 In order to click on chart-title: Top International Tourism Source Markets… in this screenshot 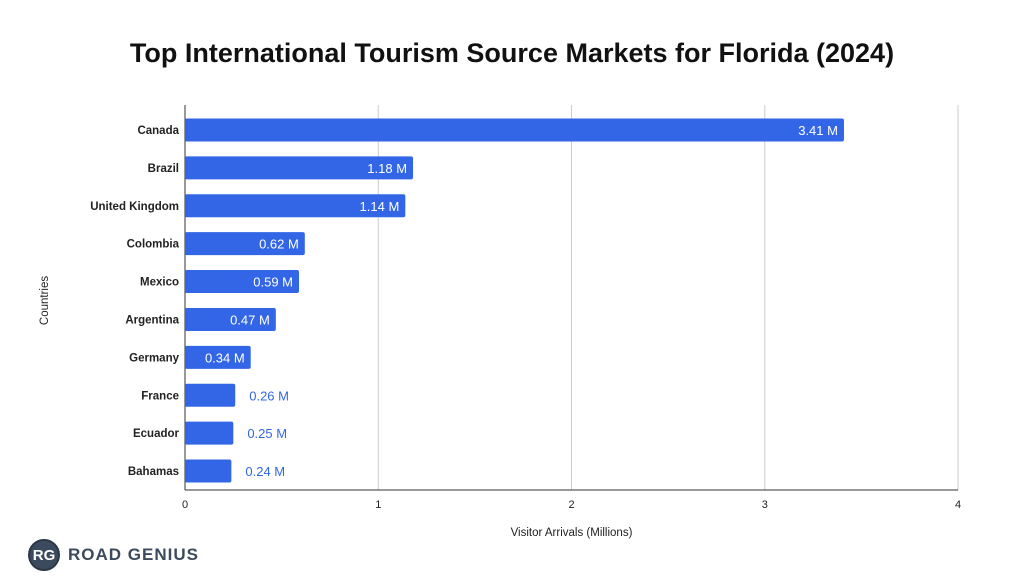, I will do `click(512, 53)`.